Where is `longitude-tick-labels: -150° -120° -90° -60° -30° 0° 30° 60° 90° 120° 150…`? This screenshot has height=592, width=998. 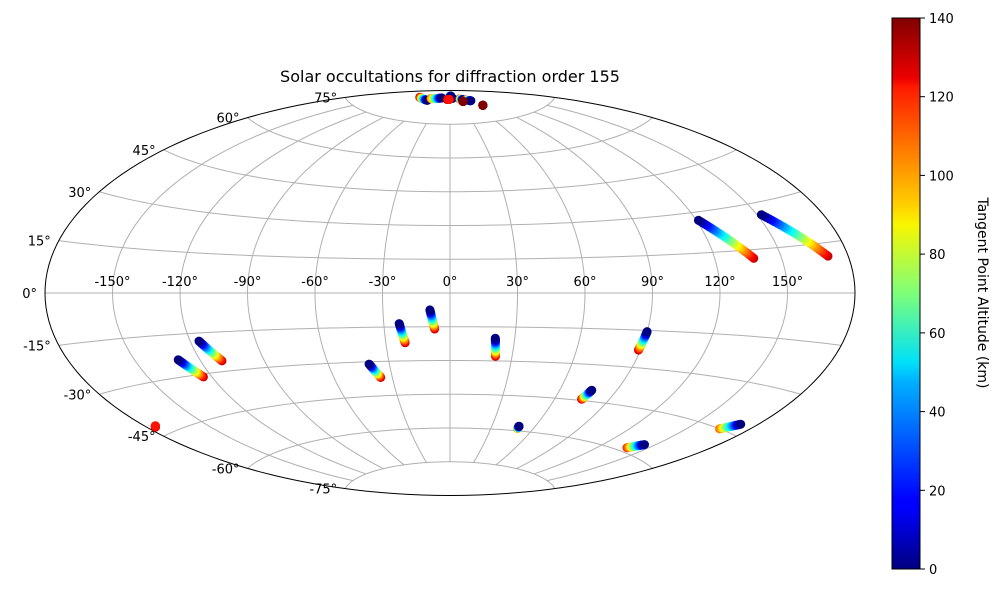
longitude-tick-labels: -150° -120° -90° -60° -30° 0° 30° 60° 90° 120° 150… is located at coordinates (448, 282).